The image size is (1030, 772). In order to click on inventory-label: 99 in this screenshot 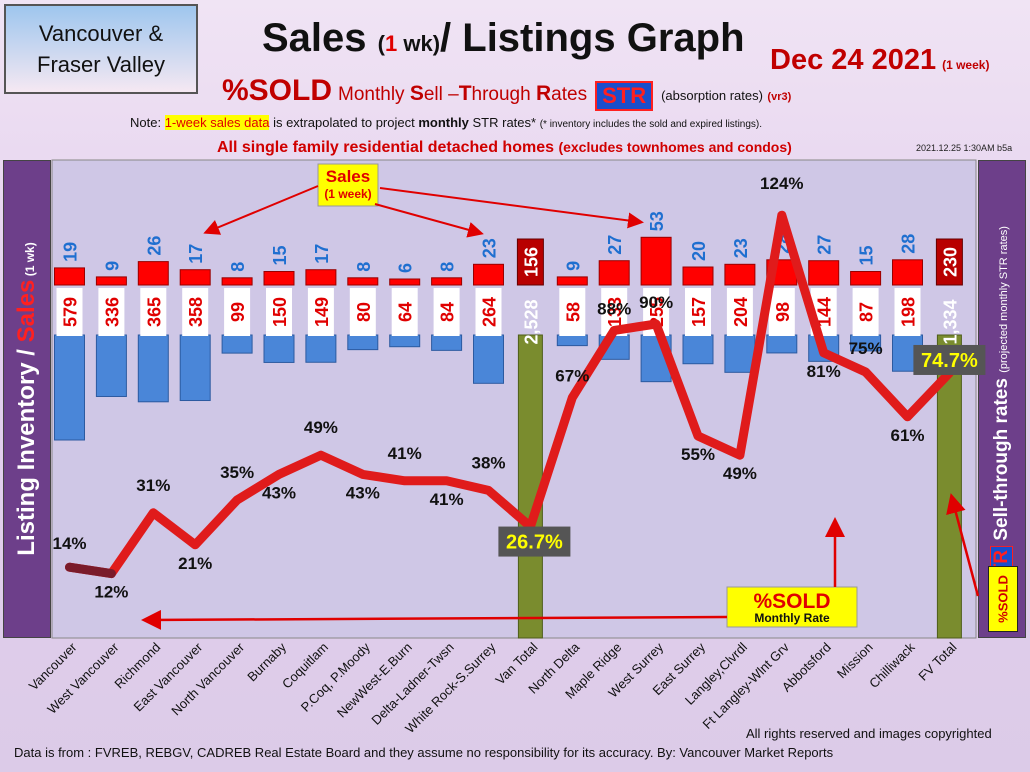, I will do `click(238, 312)`.